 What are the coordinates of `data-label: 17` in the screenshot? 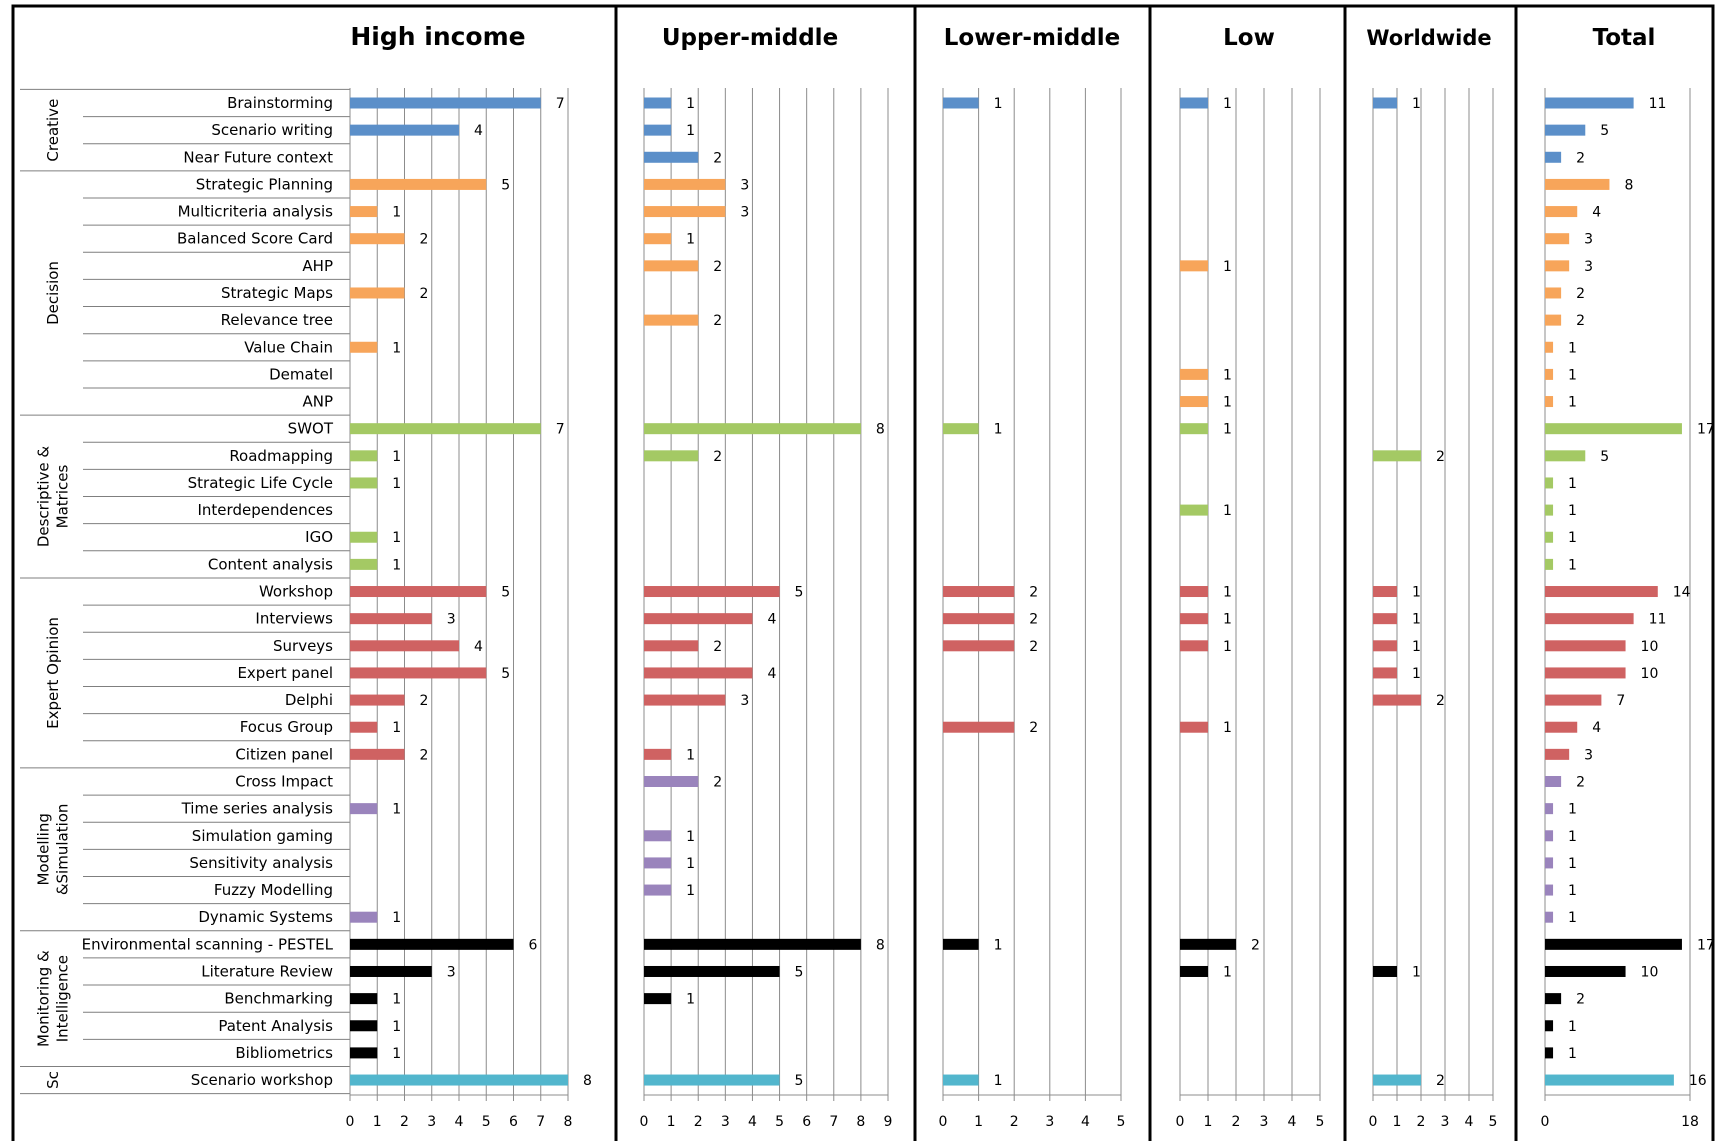 It's located at (1706, 430).